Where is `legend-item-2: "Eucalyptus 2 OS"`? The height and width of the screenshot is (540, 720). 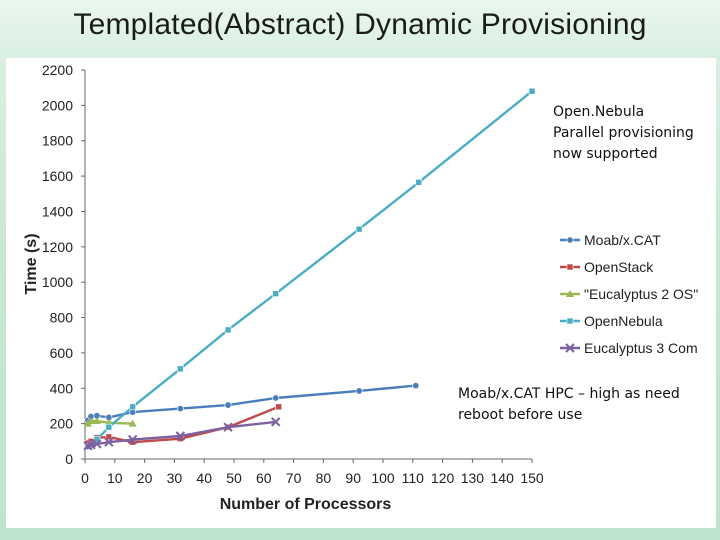
legend-item-2: "Eucalyptus 2 OS" is located at coordinates (629, 294).